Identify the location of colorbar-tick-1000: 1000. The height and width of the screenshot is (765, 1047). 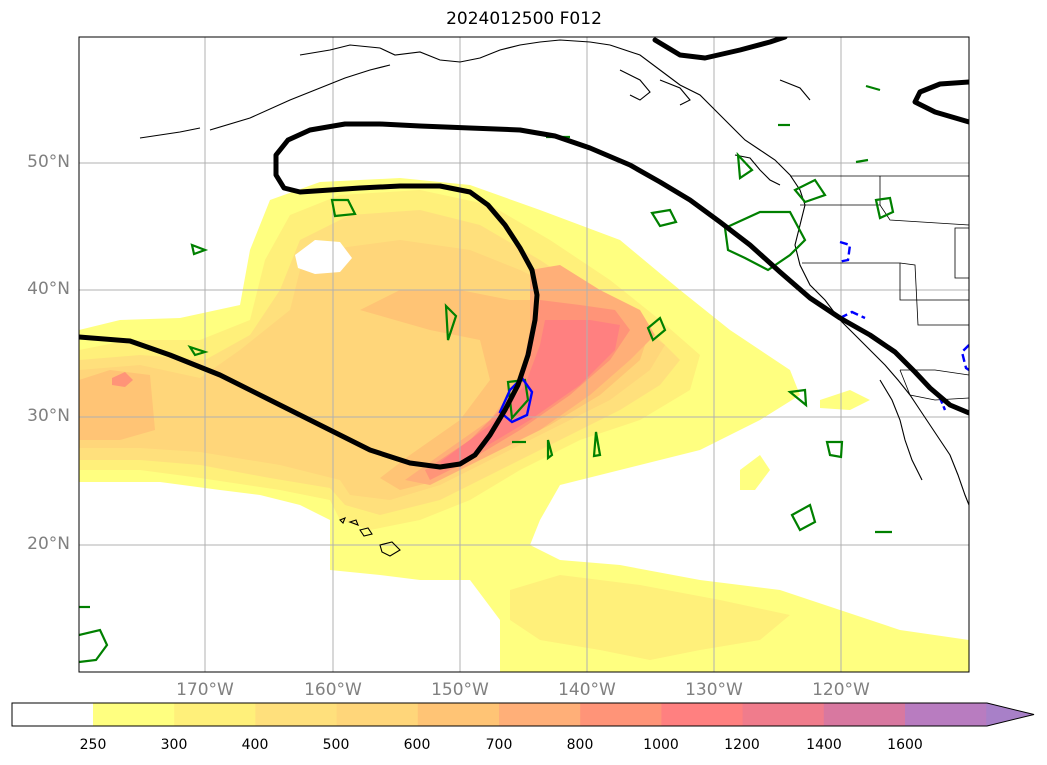
(661, 745).